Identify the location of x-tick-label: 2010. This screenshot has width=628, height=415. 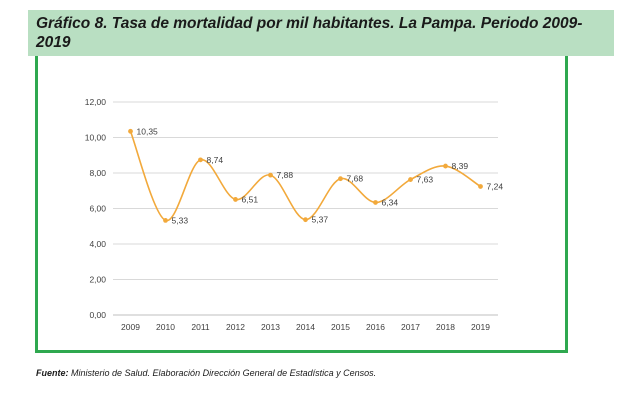
(165, 327).